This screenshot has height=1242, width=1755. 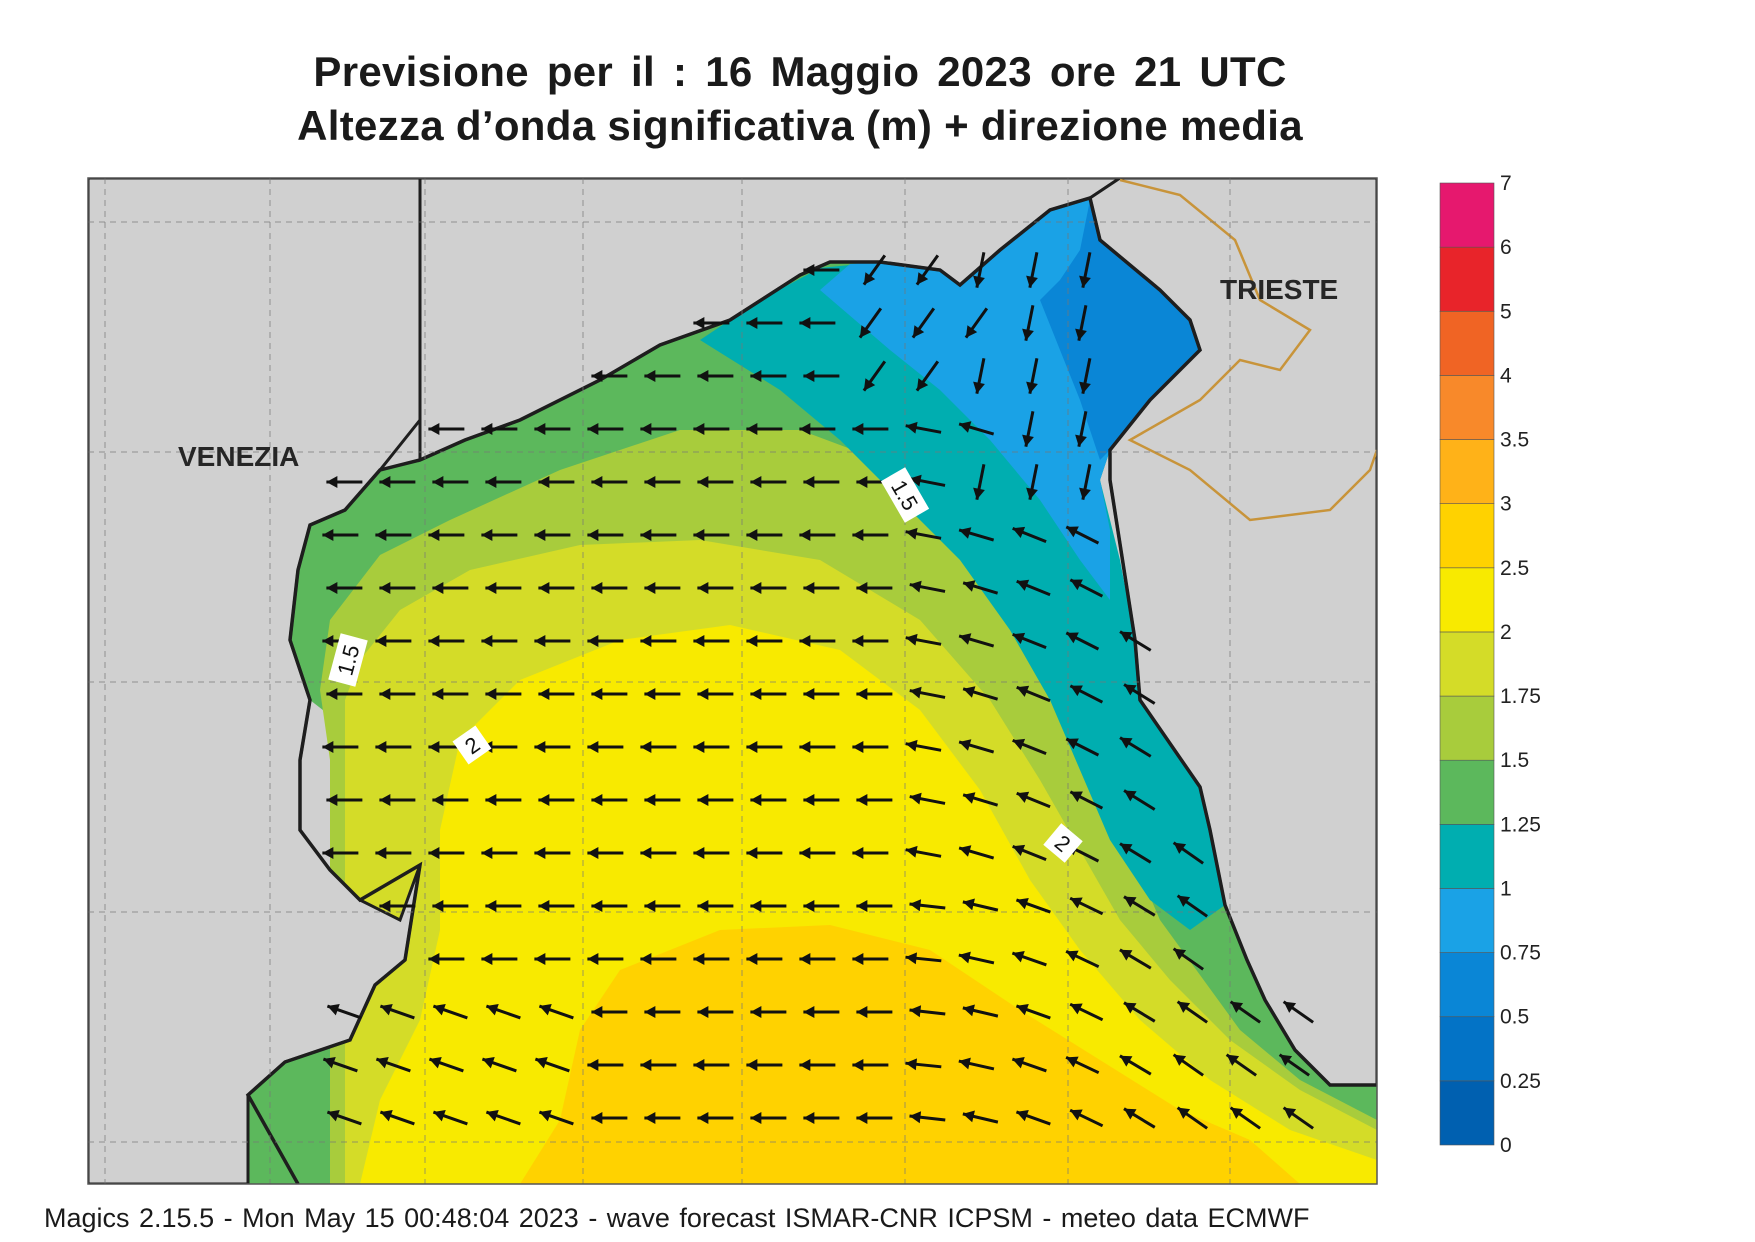 What do you see at coordinates (472, 745) in the screenshot?
I see `contour-label-2-west: 2` at bounding box center [472, 745].